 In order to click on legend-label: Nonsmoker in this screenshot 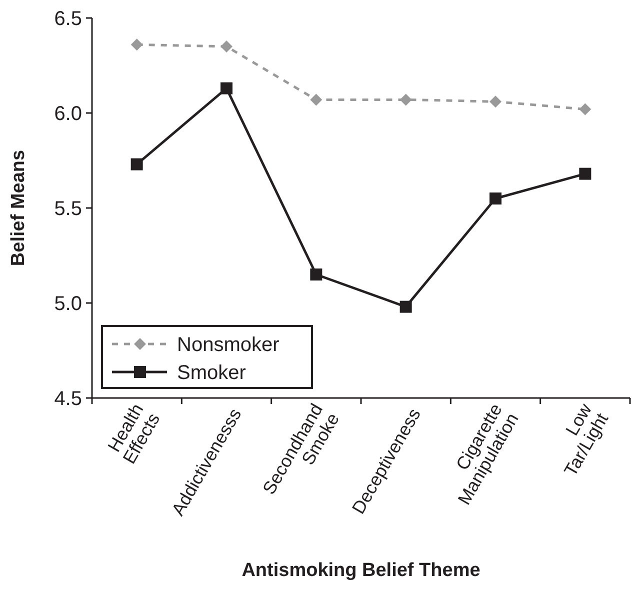, I will do `click(228, 345)`.